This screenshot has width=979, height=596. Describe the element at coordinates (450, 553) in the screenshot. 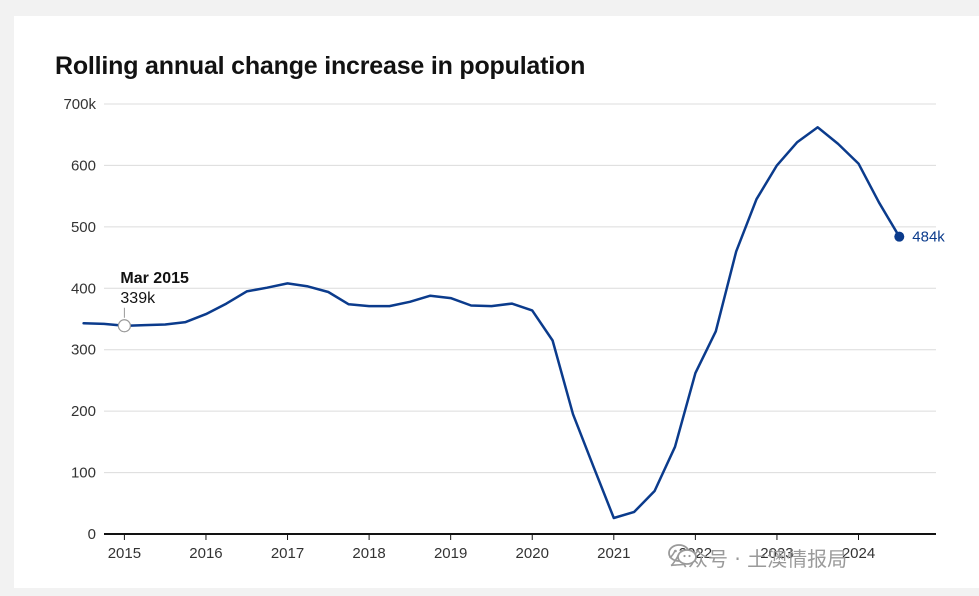

I see `x-tick-label: 2019` at that location.